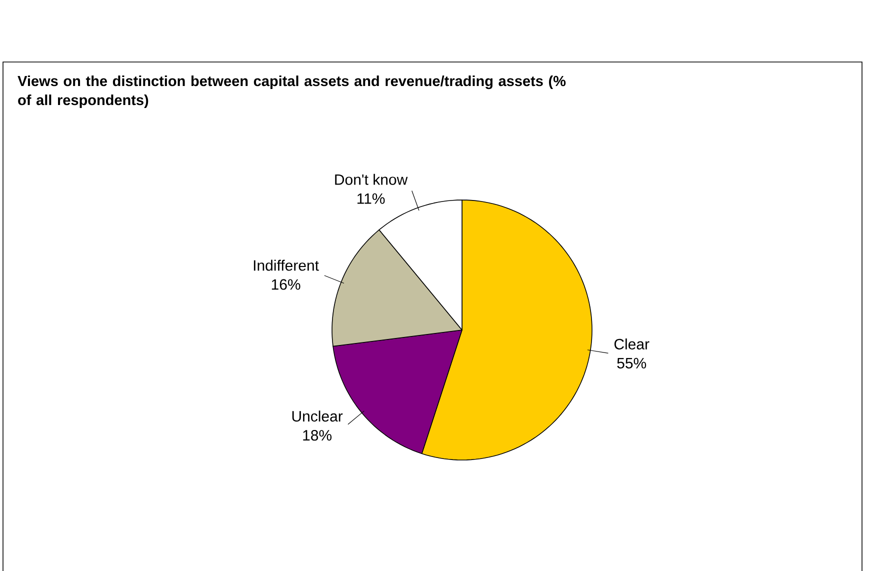 The image size is (875, 571). Describe the element at coordinates (371, 198) in the screenshot. I see `data-label: 11%` at that location.